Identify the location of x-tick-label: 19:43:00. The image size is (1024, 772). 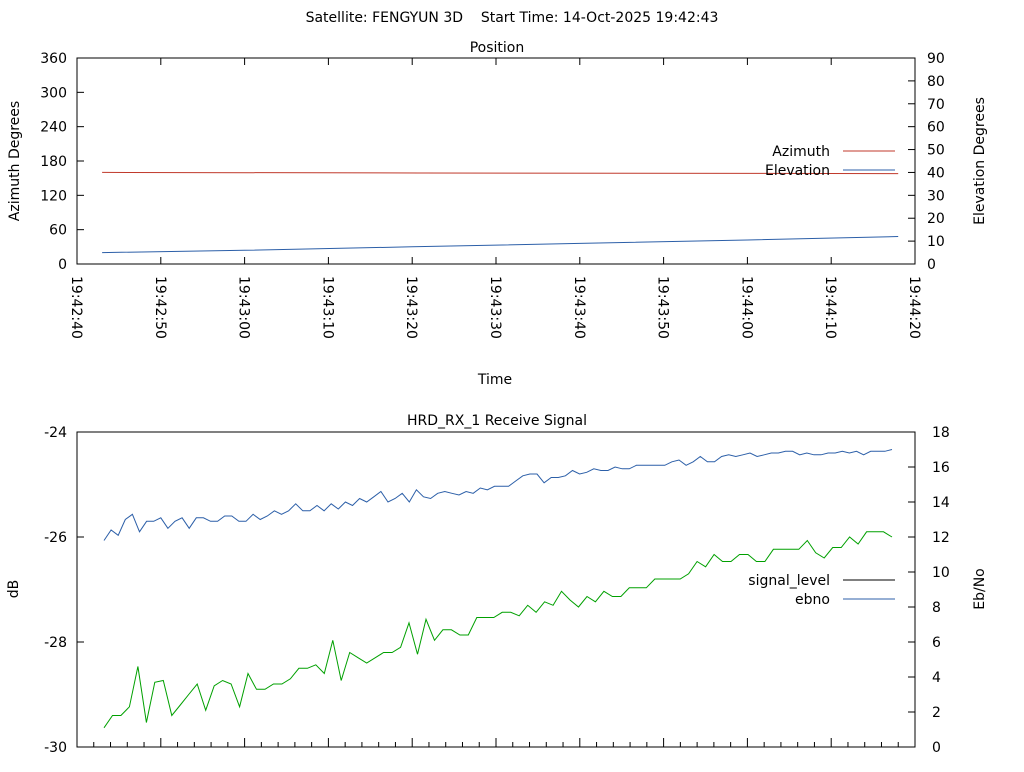
(244, 307).